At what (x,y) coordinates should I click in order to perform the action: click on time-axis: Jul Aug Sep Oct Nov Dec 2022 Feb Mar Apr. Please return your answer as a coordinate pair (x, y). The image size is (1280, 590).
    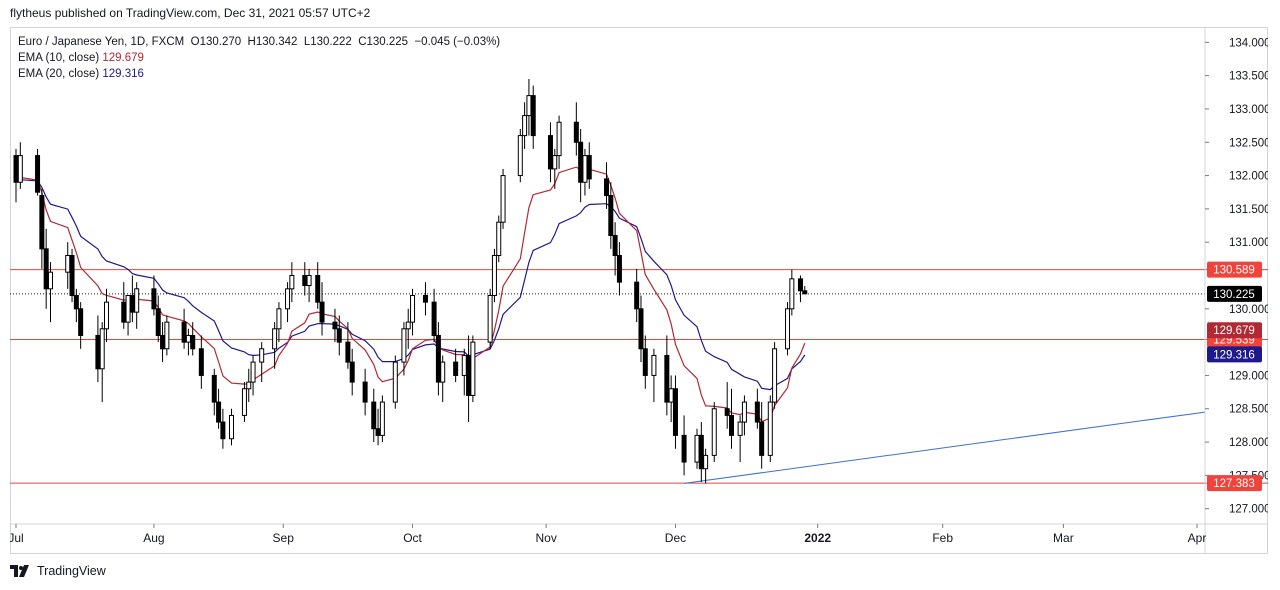
    Looking at the image, I should click on (639, 534).